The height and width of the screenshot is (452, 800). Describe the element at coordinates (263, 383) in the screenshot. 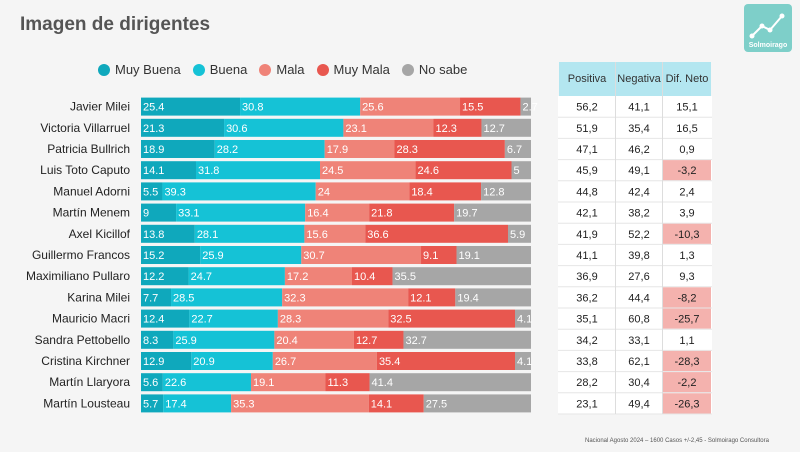

I see `data-label: 19.1` at that location.